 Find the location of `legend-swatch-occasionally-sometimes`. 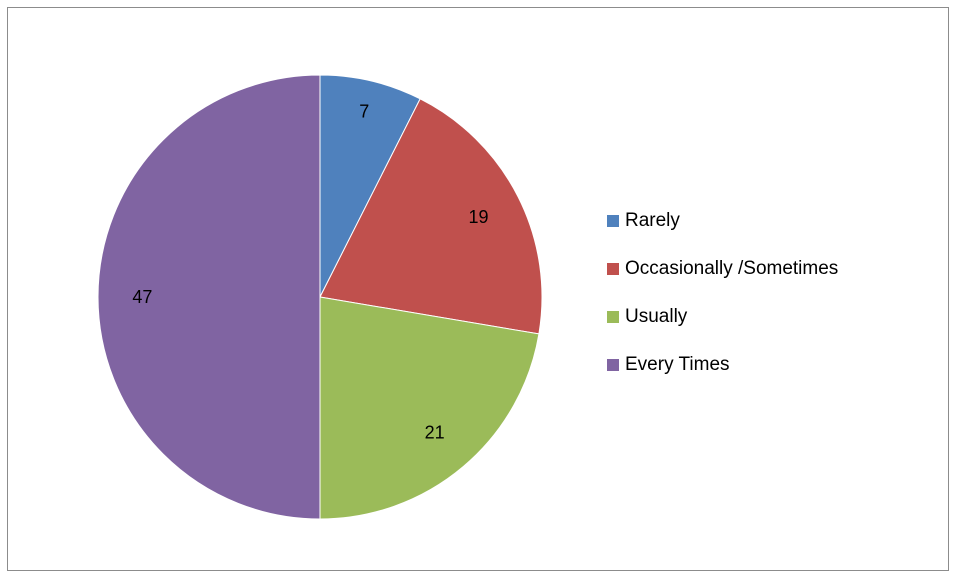

legend-swatch-occasionally-sometimes is located at coordinates (613, 269).